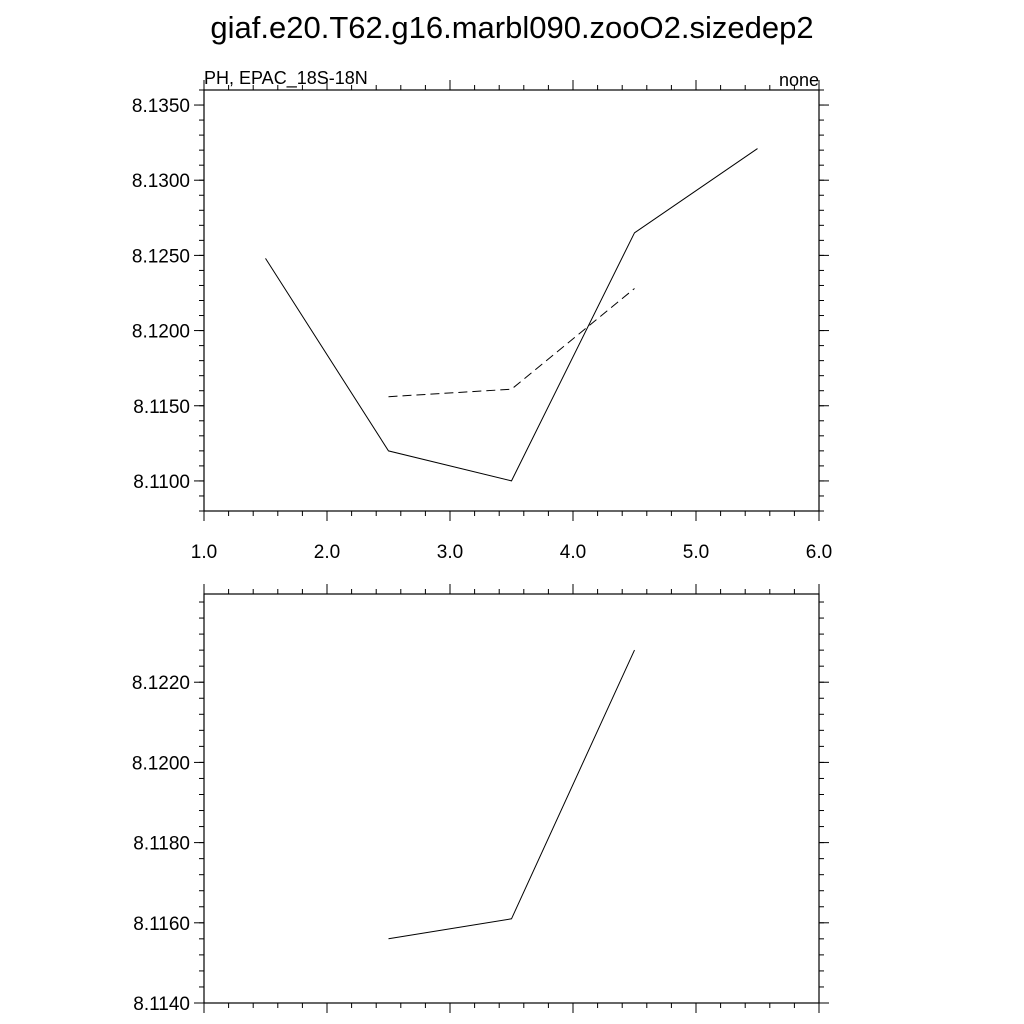 The height and width of the screenshot is (1024, 1024). Describe the element at coordinates (573, 552) in the screenshot. I see `top-x-tick-label: 4.0` at that location.